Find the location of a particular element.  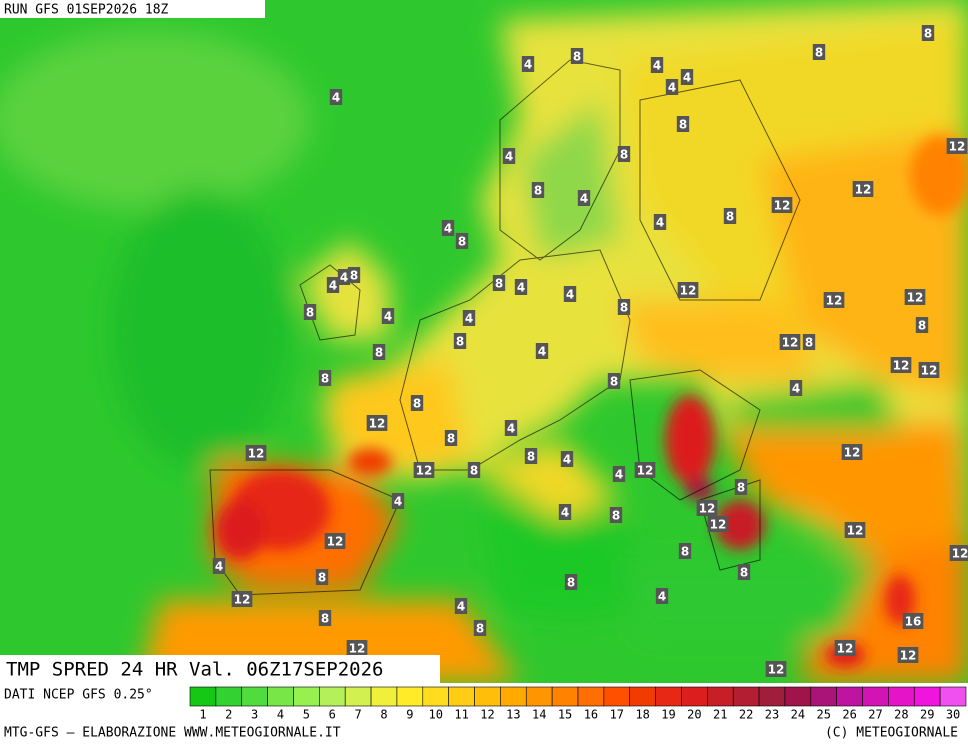

legend-label: 23 is located at coordinates (772, 715).